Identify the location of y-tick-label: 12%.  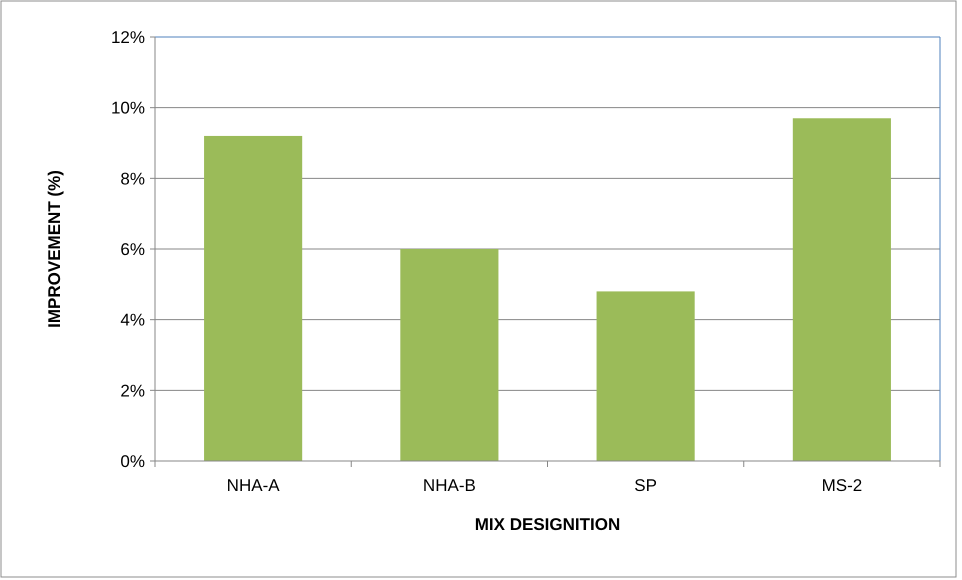
(127, 37).